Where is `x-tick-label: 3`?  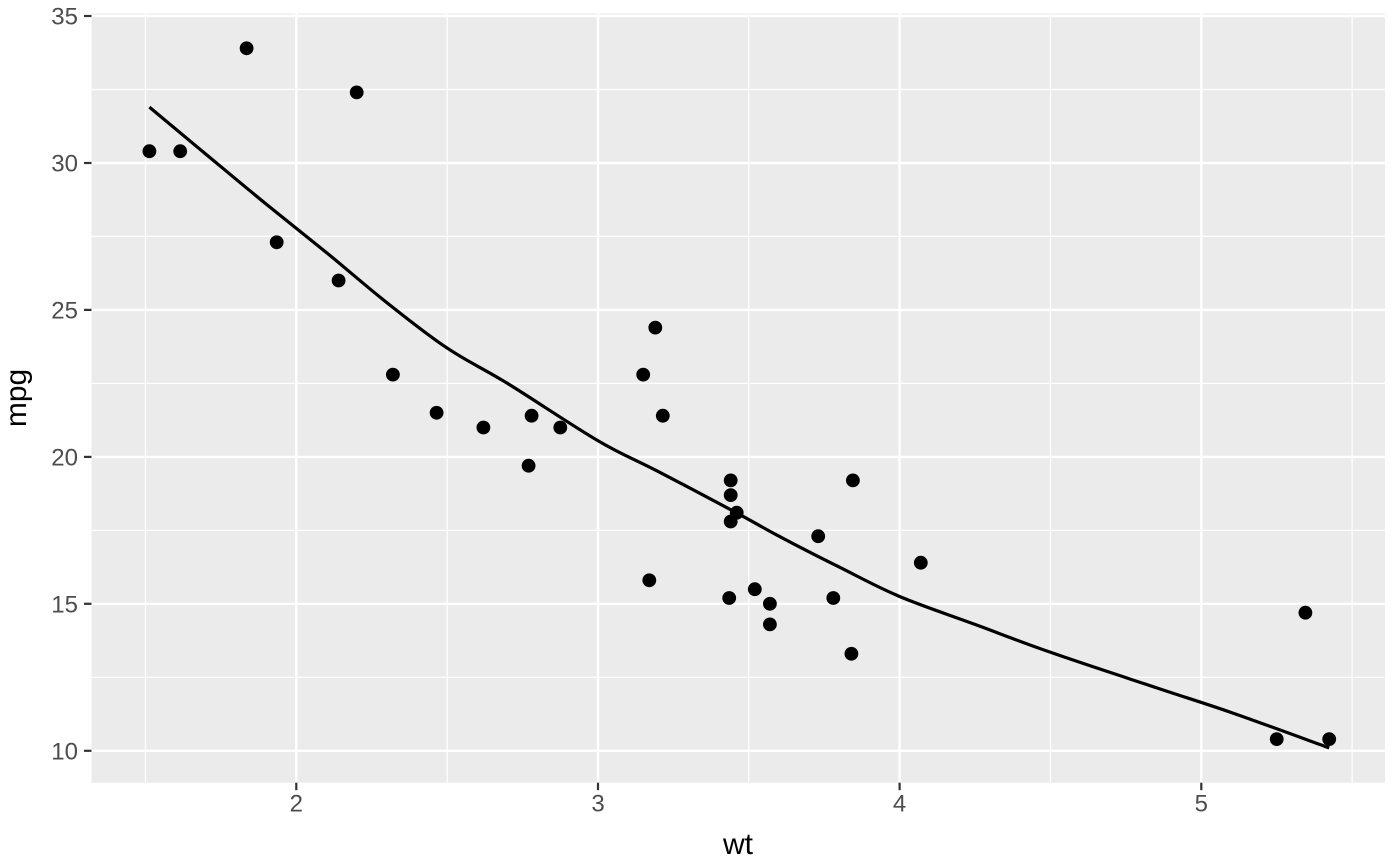
x-tick-label: 3 is located at coordinates (597, 804).